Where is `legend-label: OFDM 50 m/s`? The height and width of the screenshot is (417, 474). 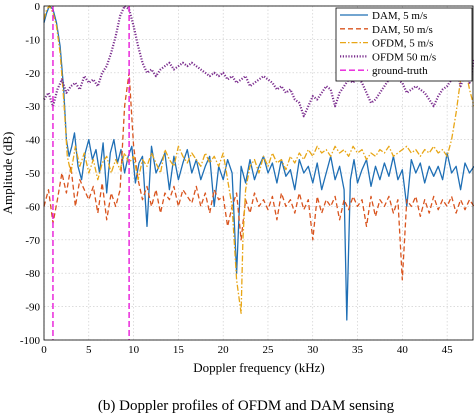 legend-label: OFDM 50 m/s is located at coordinates (404, 57).